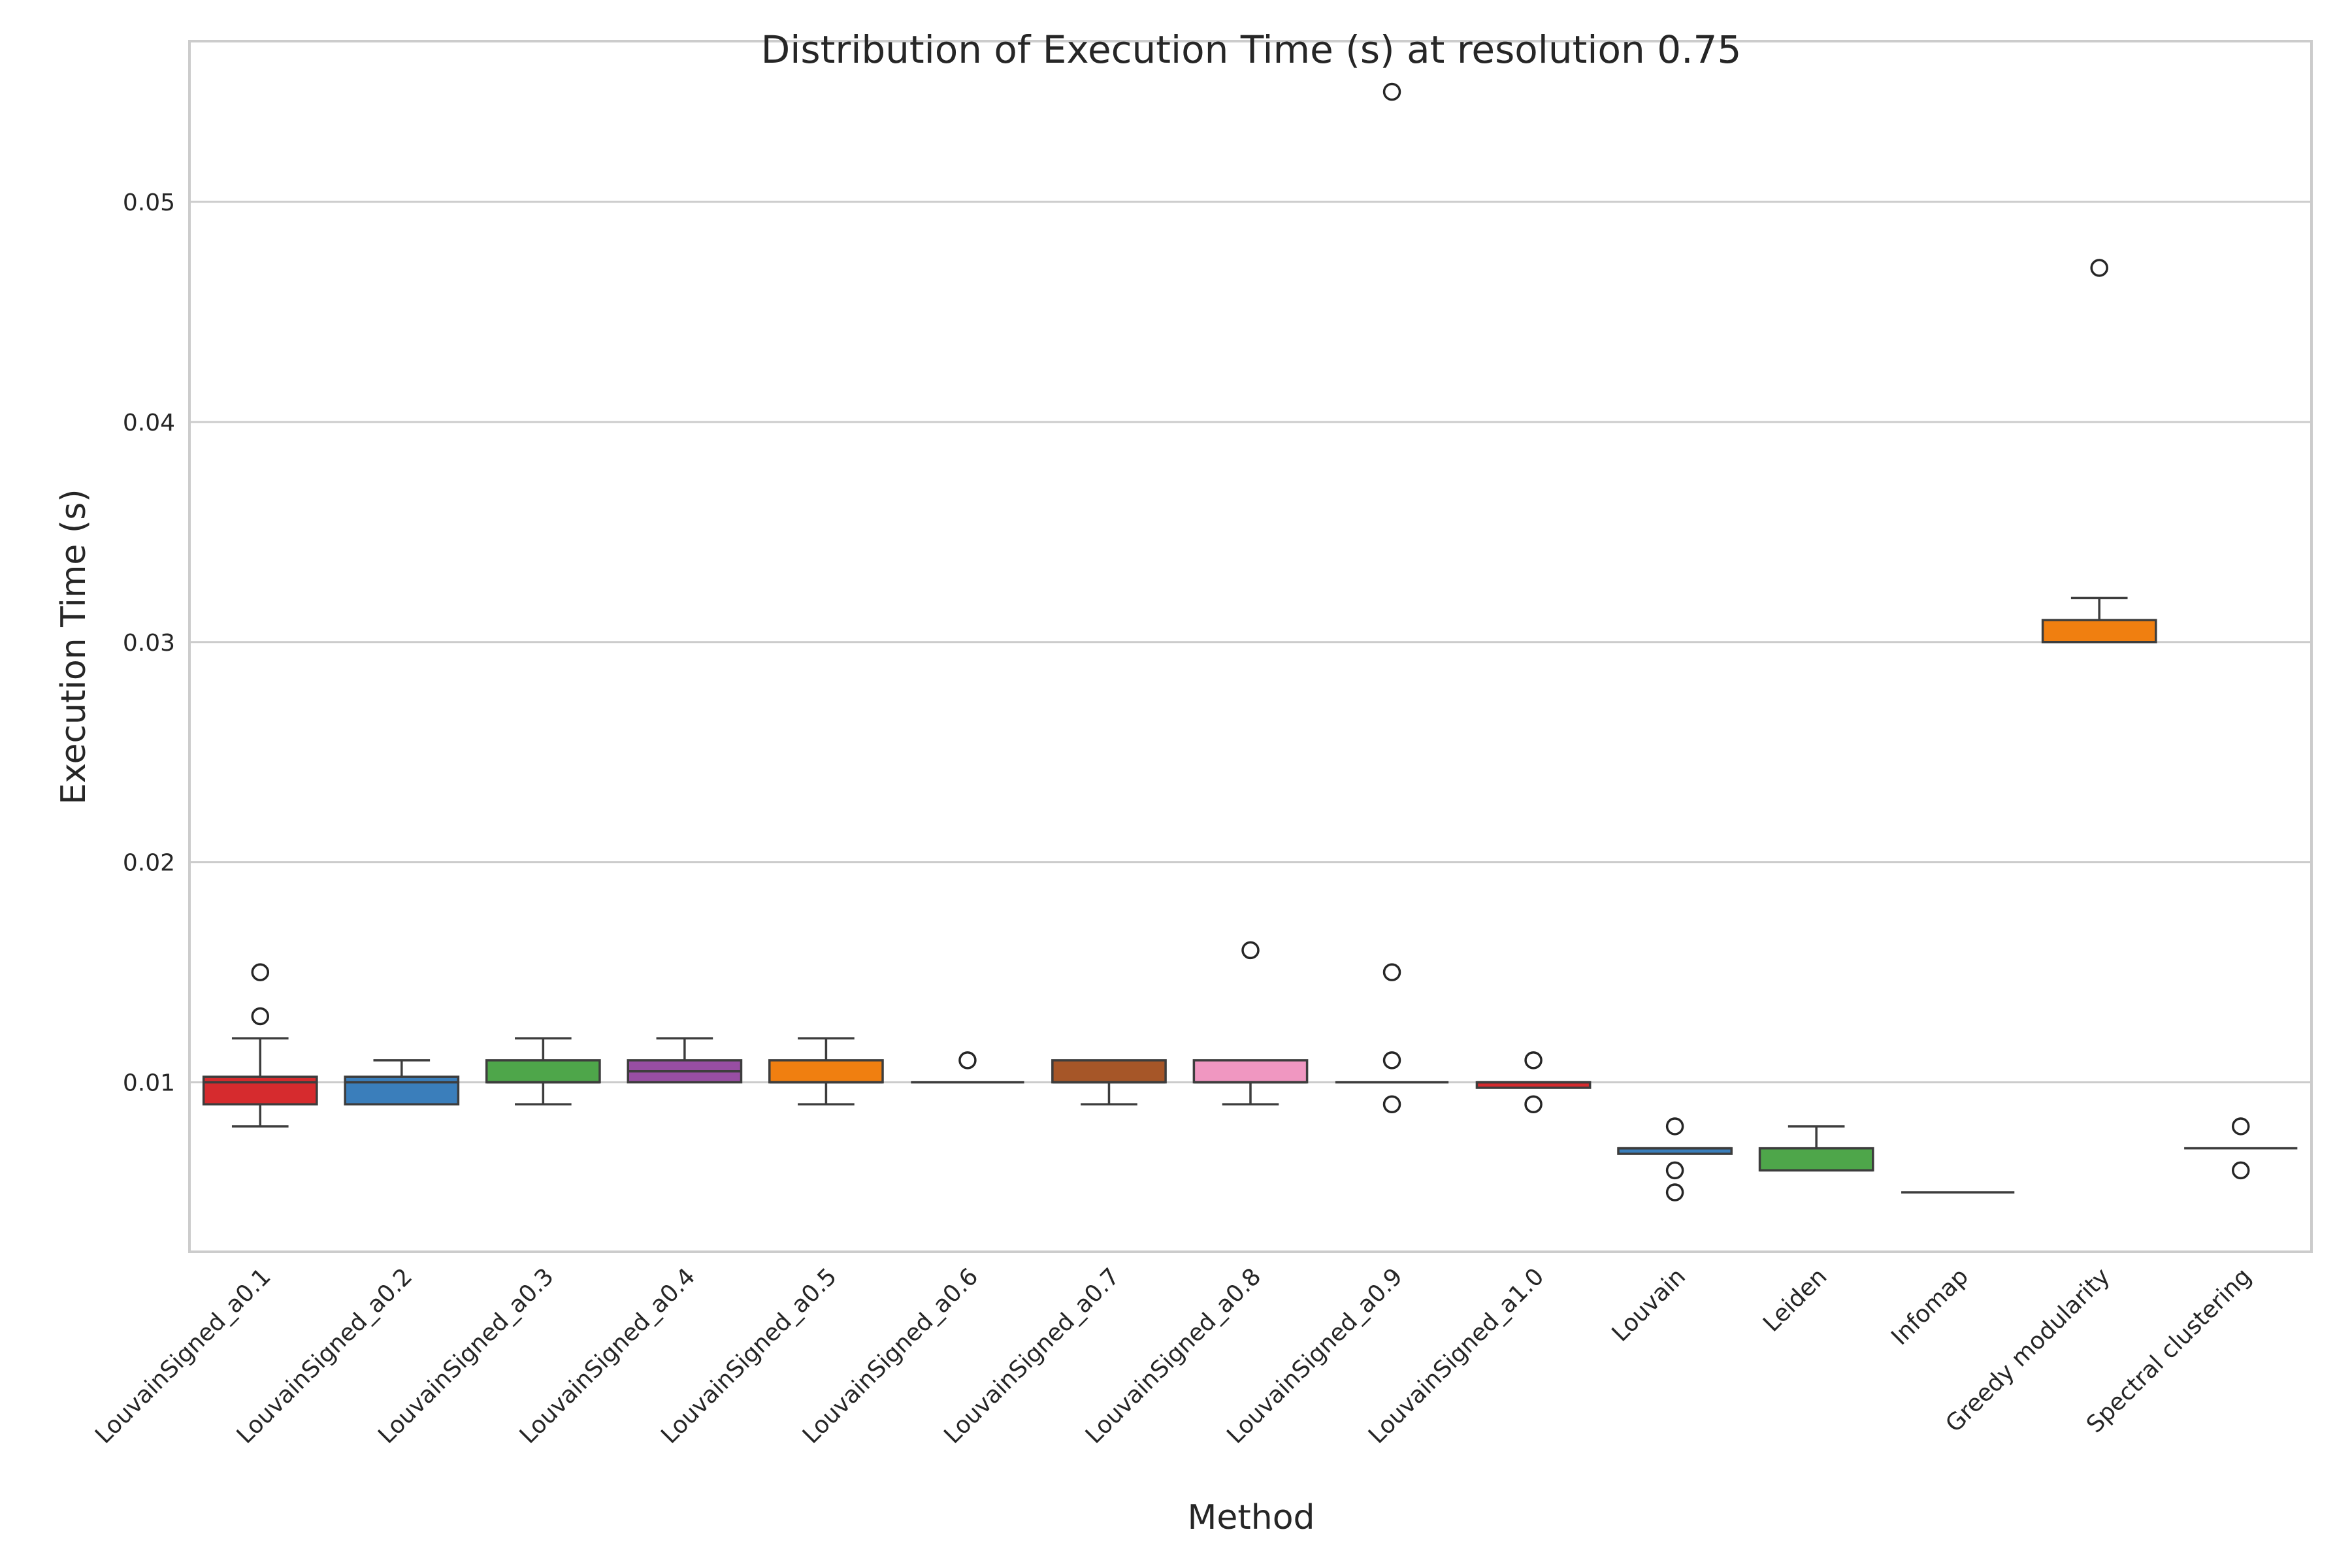 The width and height of the screenshot is (2352, 1568). Describe the element at coordinates (73, 646) in the screenshot. I see `y-axis-label: Execution Time (s)` at that location.